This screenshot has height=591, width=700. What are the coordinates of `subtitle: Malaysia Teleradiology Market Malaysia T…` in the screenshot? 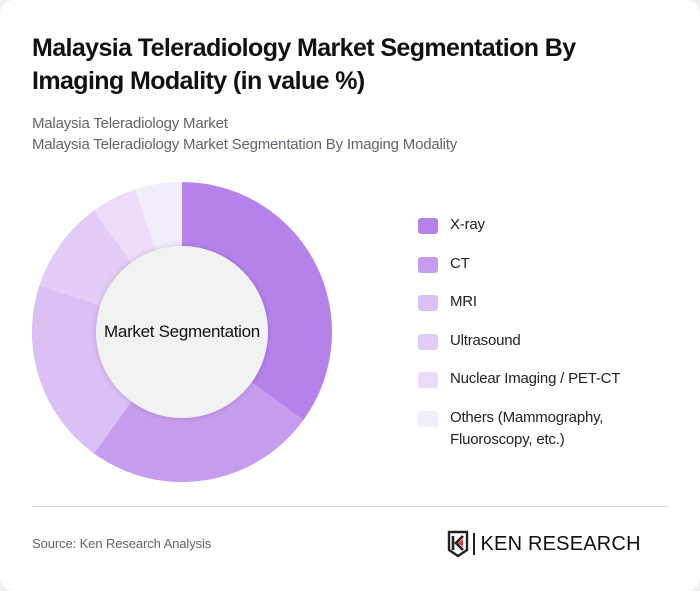 It's located at (352, 134).